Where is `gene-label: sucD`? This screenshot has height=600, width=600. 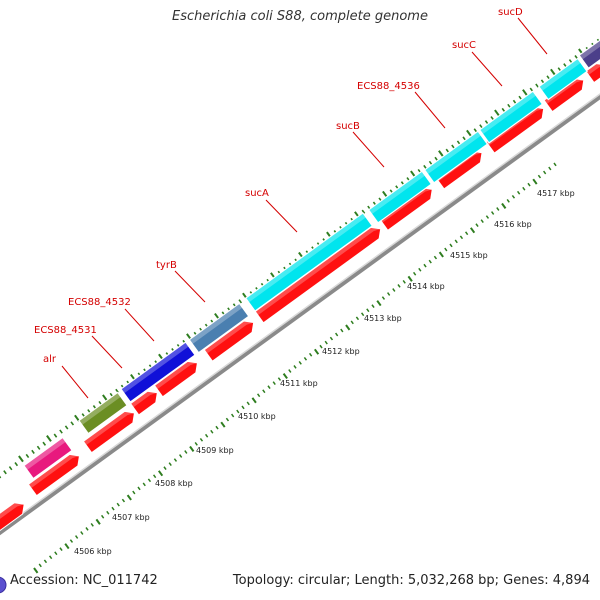
gene-label: sucD is located at coordinates (510, 12).